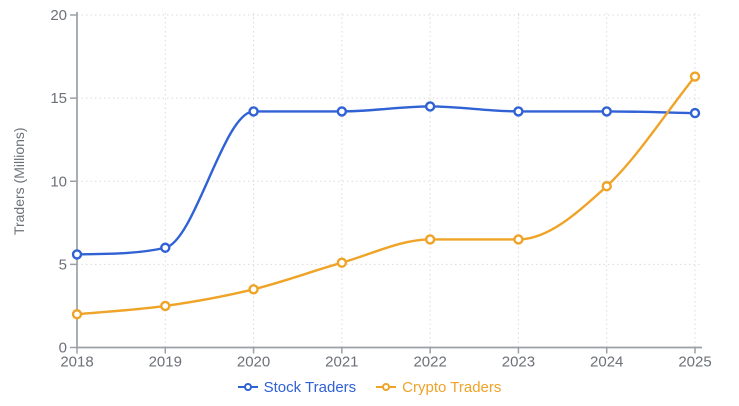  What do you see at coordinates (694, 362) in the screenshot?
I see `x-tick-label-2025: 2025` at bounding box center [694, 362].